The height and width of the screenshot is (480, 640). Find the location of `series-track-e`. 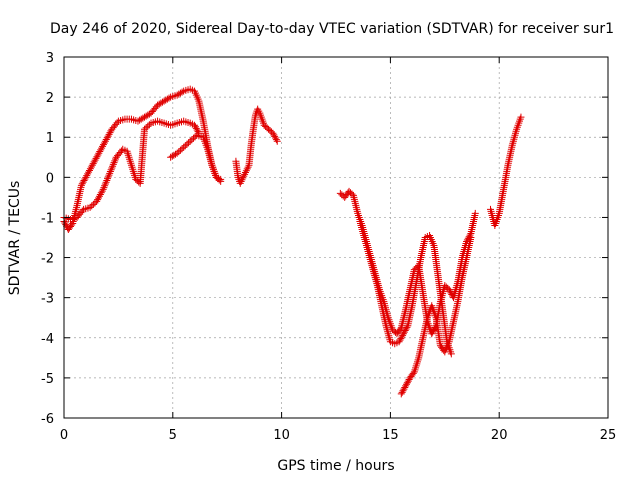

series-track-e is located at coordinates (407, 262).